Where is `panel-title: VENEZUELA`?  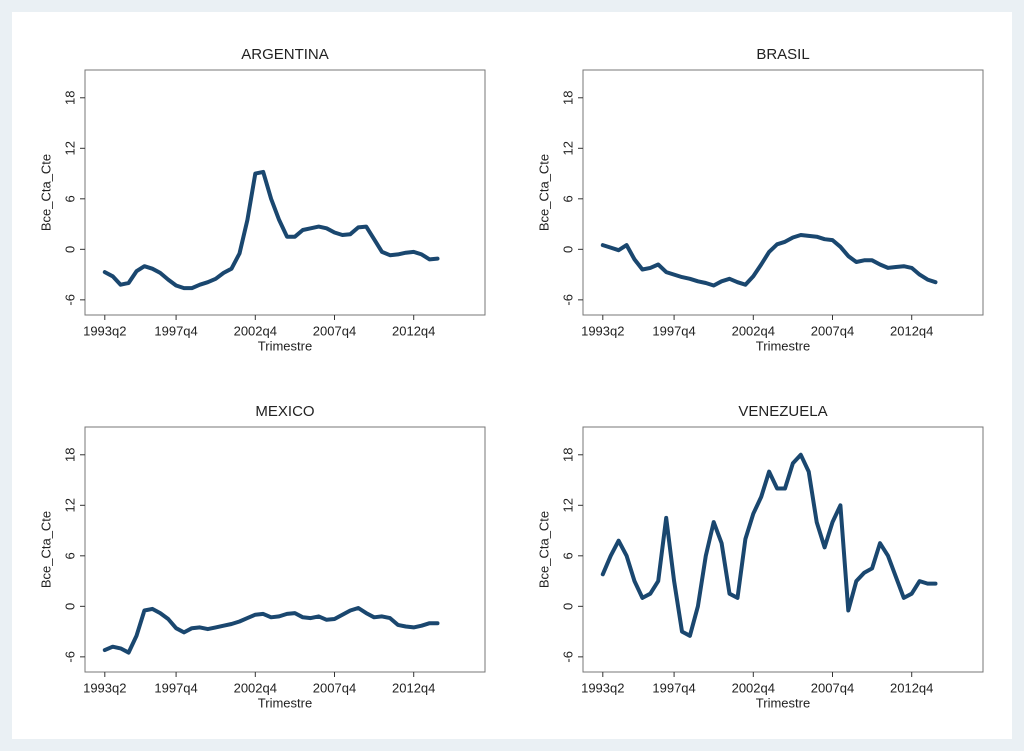 panel-title: VENEZUELA is located at coordinates (782, 411).